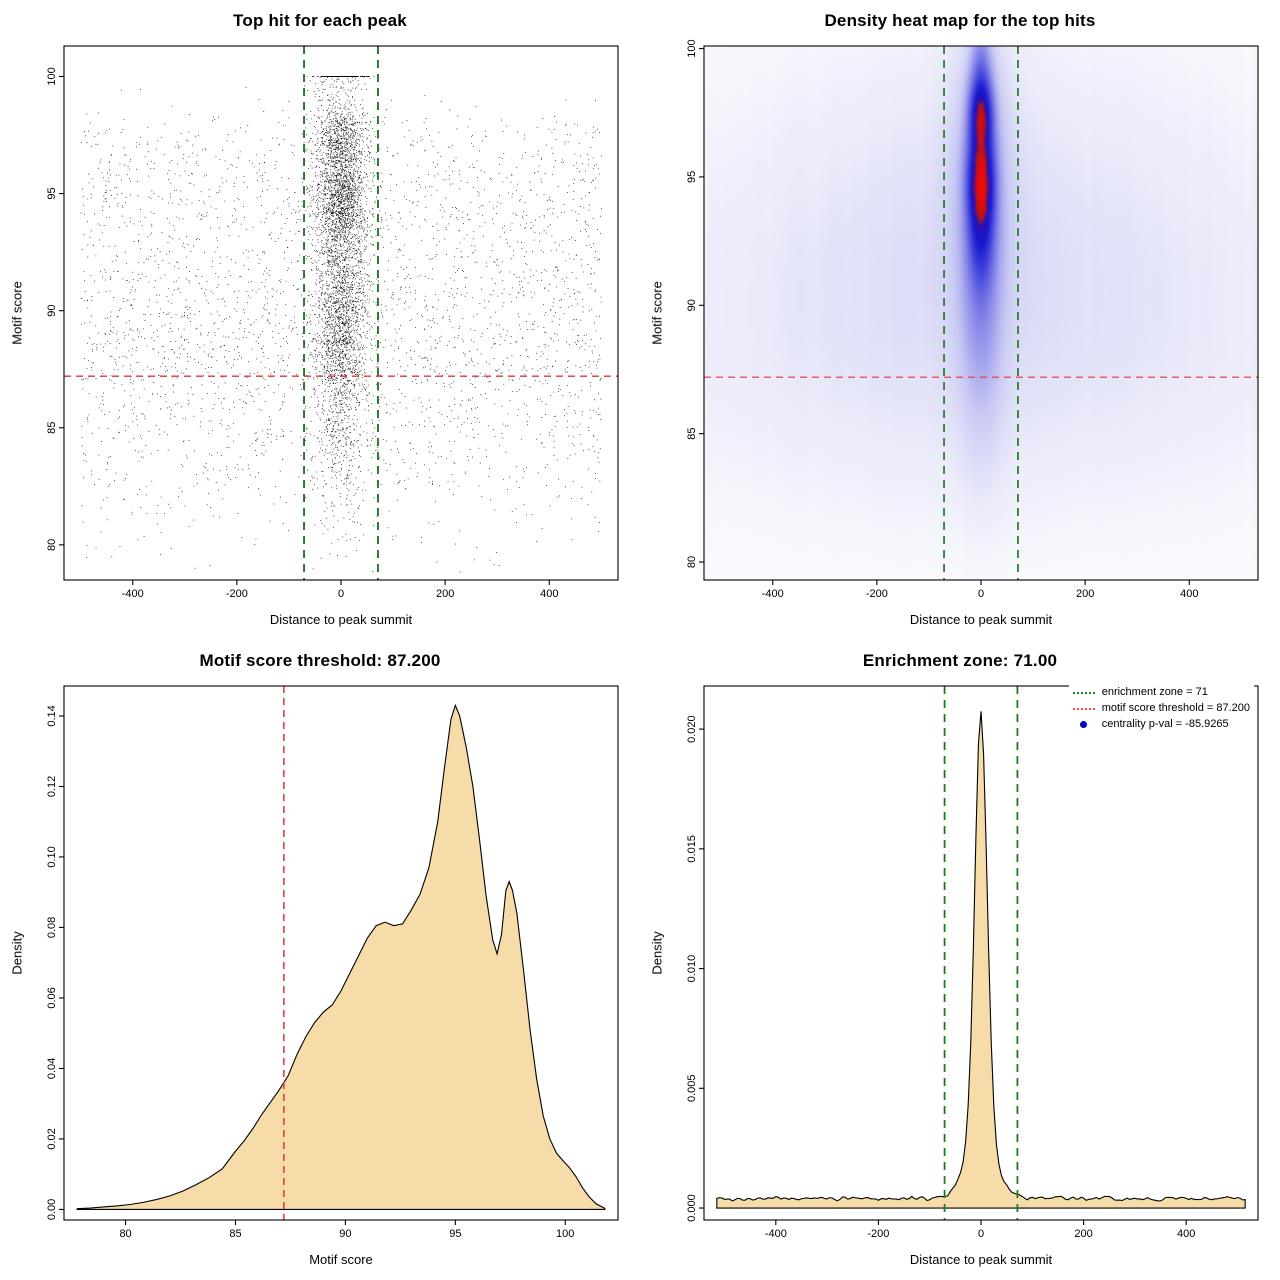 This screenshot has width=1280, height=1280. What do you see at coordinates (960, 20) in the screenshot?
I see `chart-title: Density heat map for the top hits` at bounding box center [960, 20].